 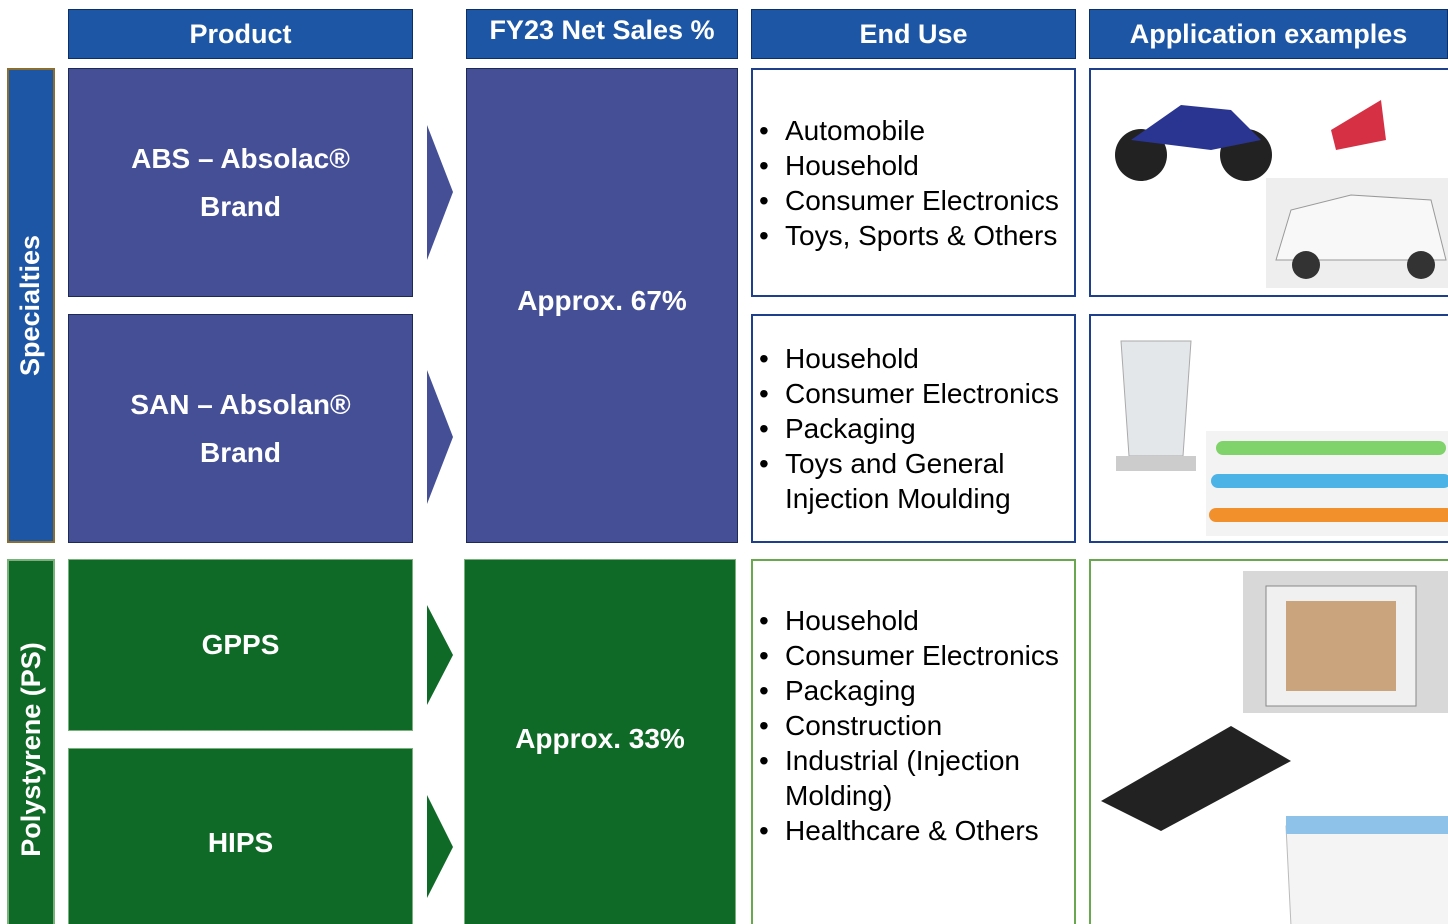 I want to click on group-label: Specialties, so click(x=31, y=305).